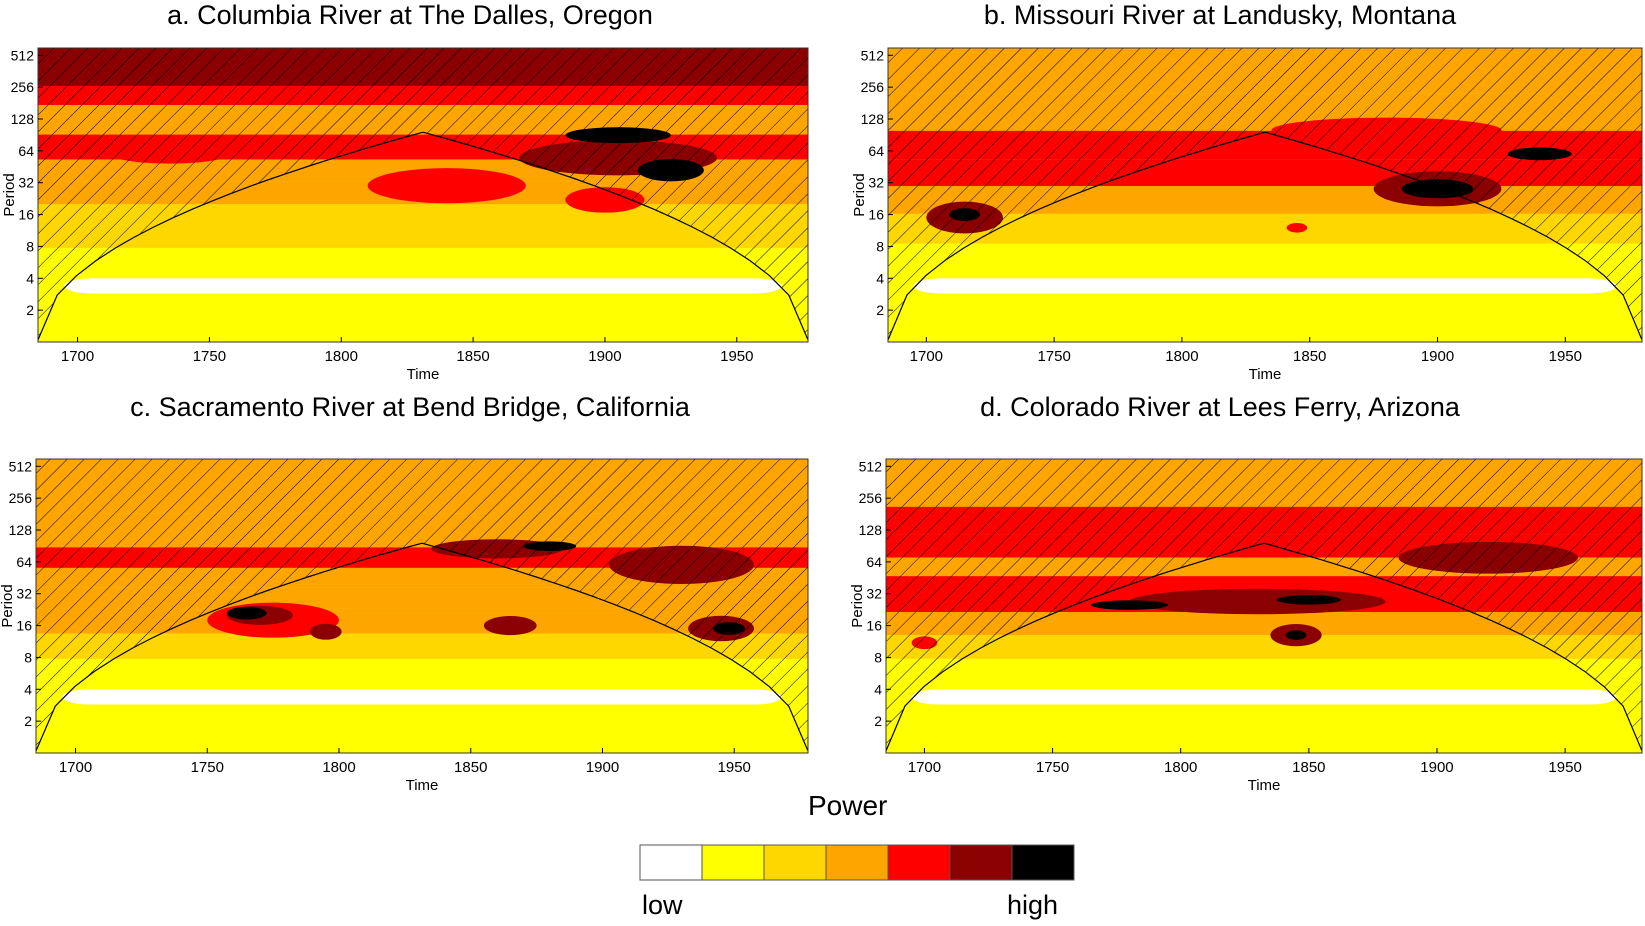 The width and height of the screenshot is (1645, 926). What do you see at coordinates (1220, 407) in the screenshot?
I see `panel-d-title: d. Colorado River at Lees Ferry, Arizona` at bounding box center [1220, 407].